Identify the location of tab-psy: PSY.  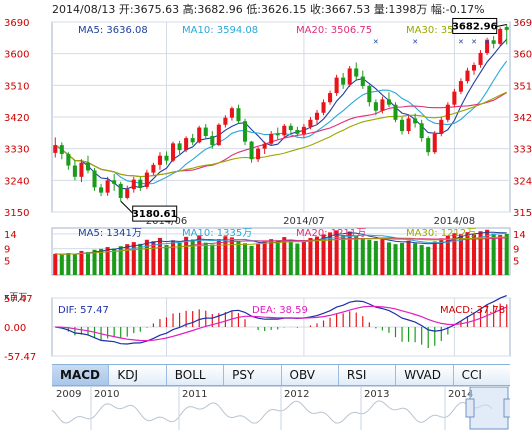
(253, 375).